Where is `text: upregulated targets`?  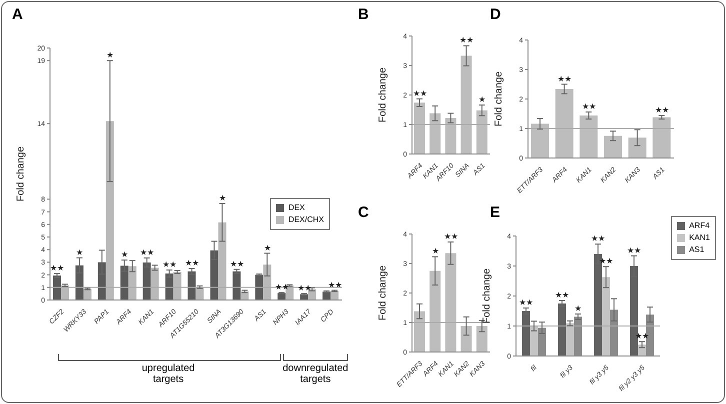
text: upregulated targets is located at coordinates (168, 374).